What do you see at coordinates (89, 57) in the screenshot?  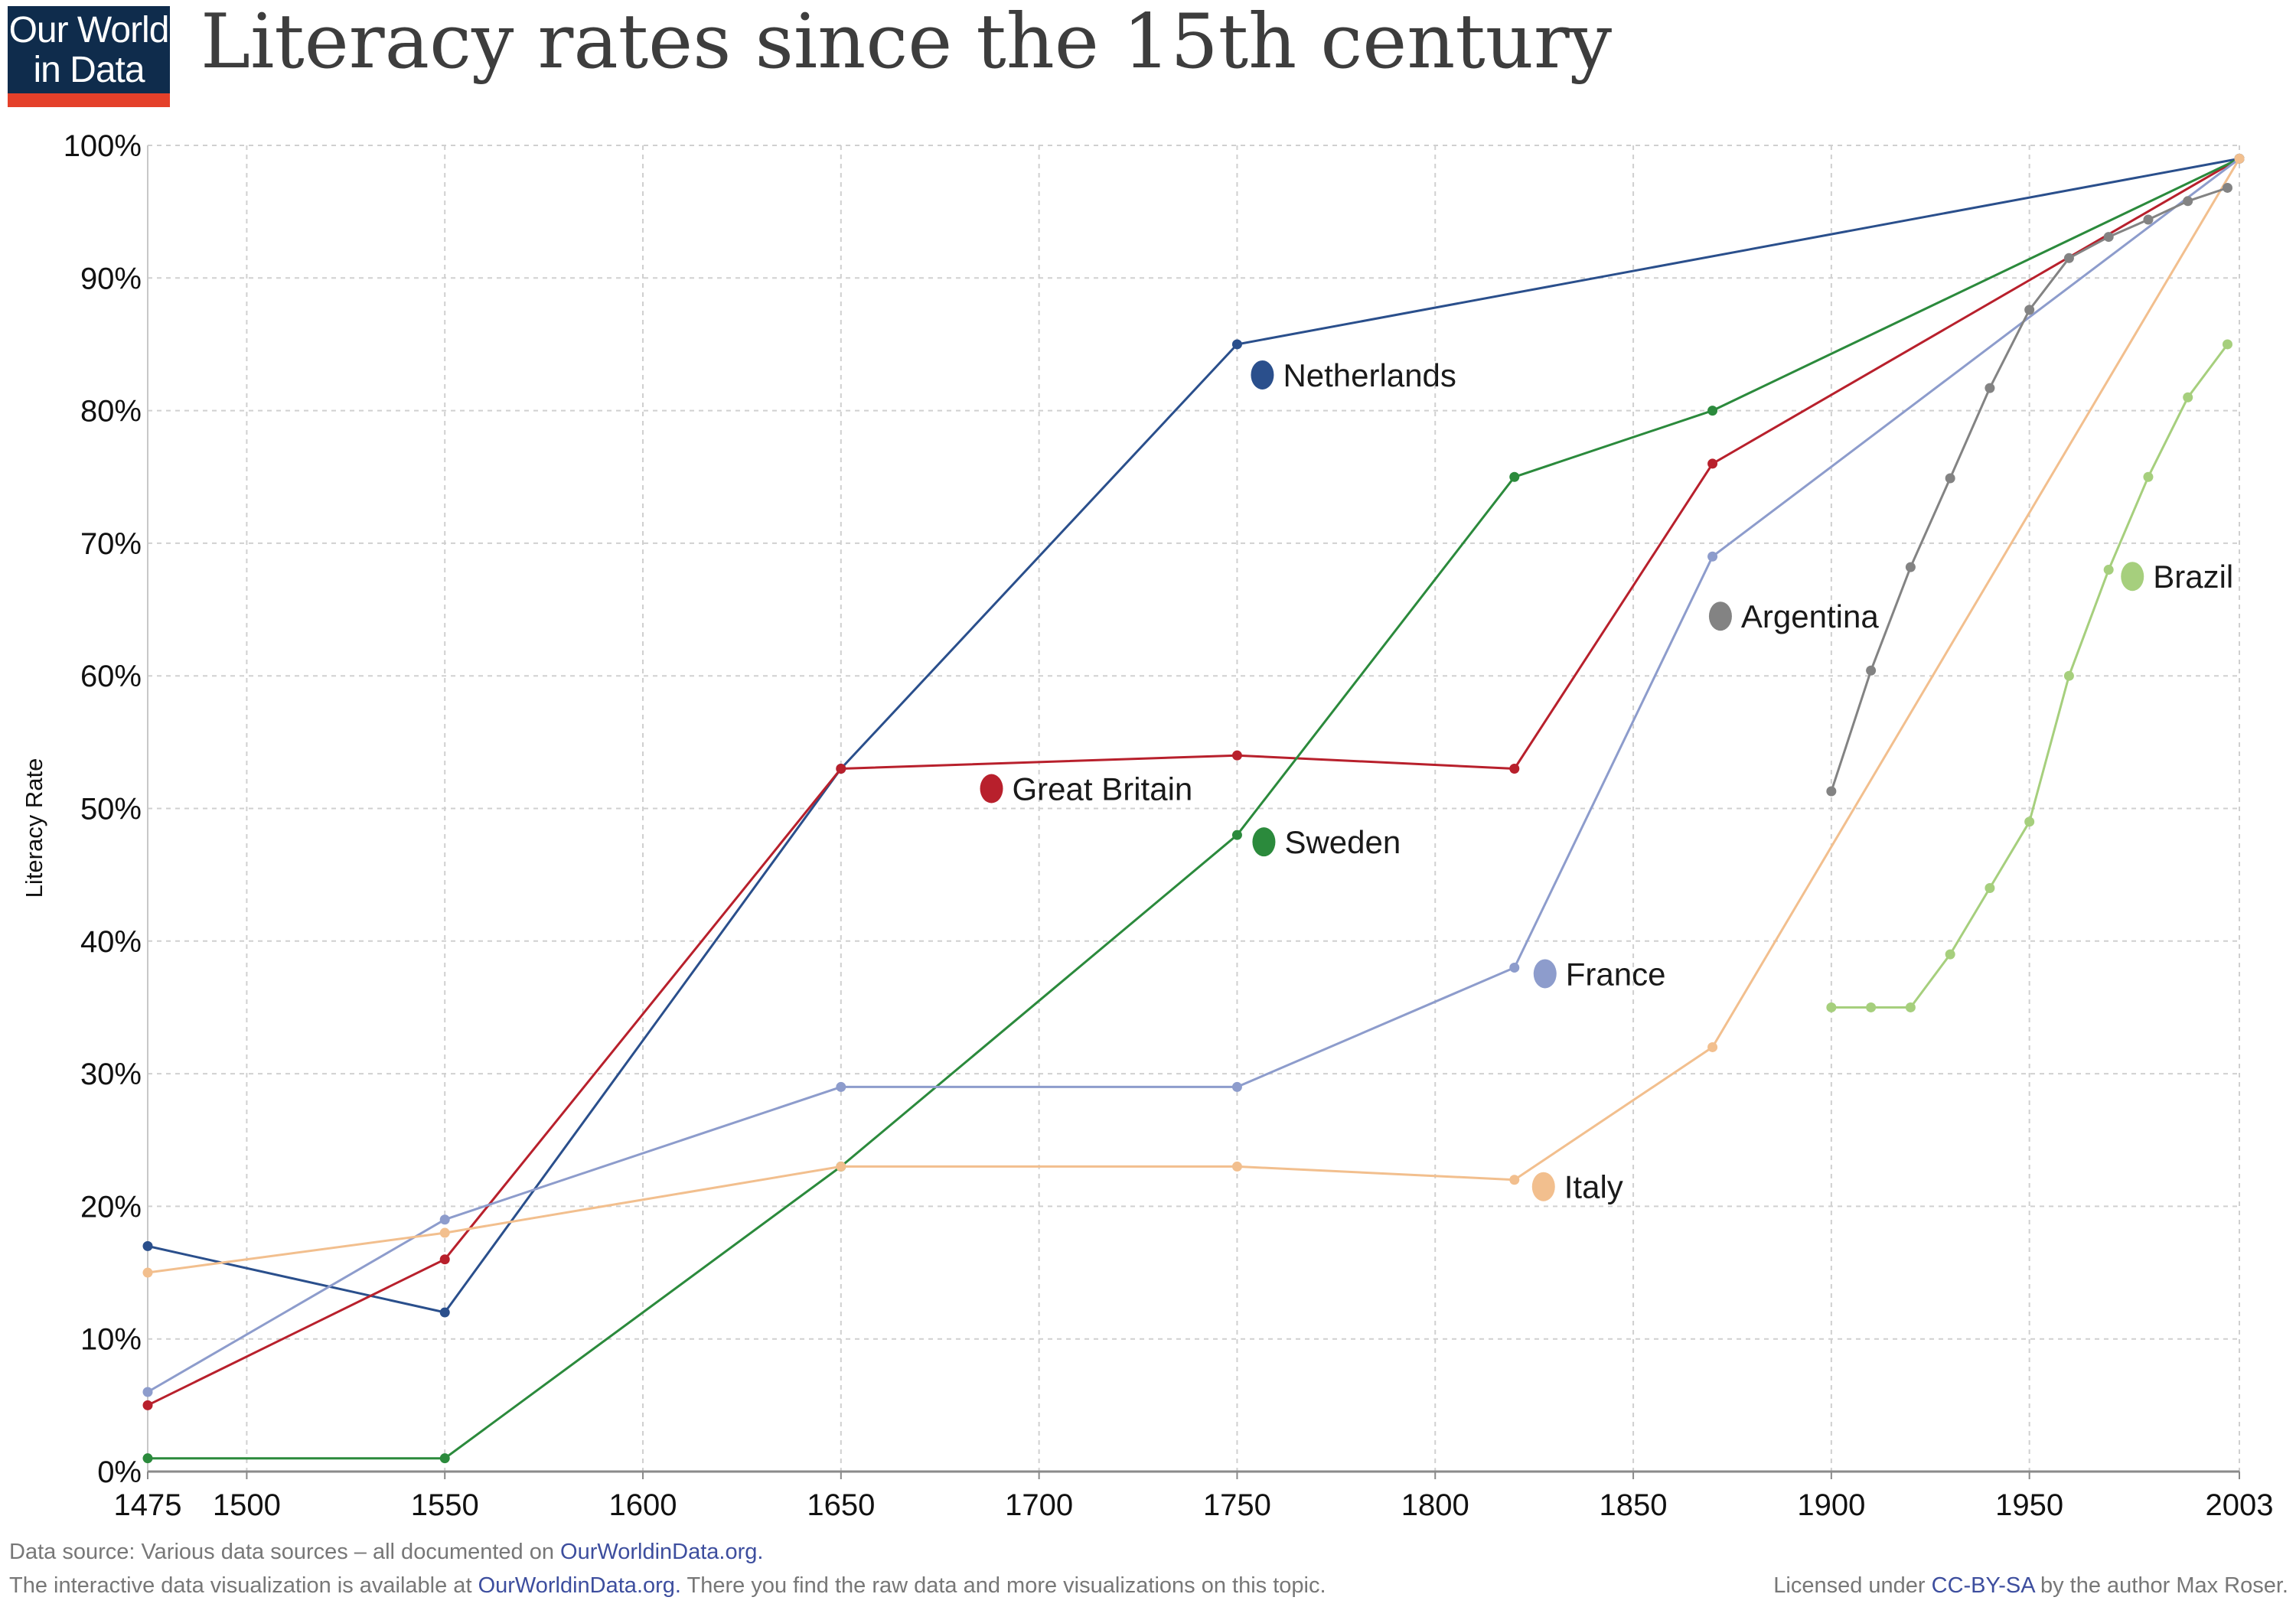 I see `owid-logo: Our World in Data` at bounding box center [89, 57].